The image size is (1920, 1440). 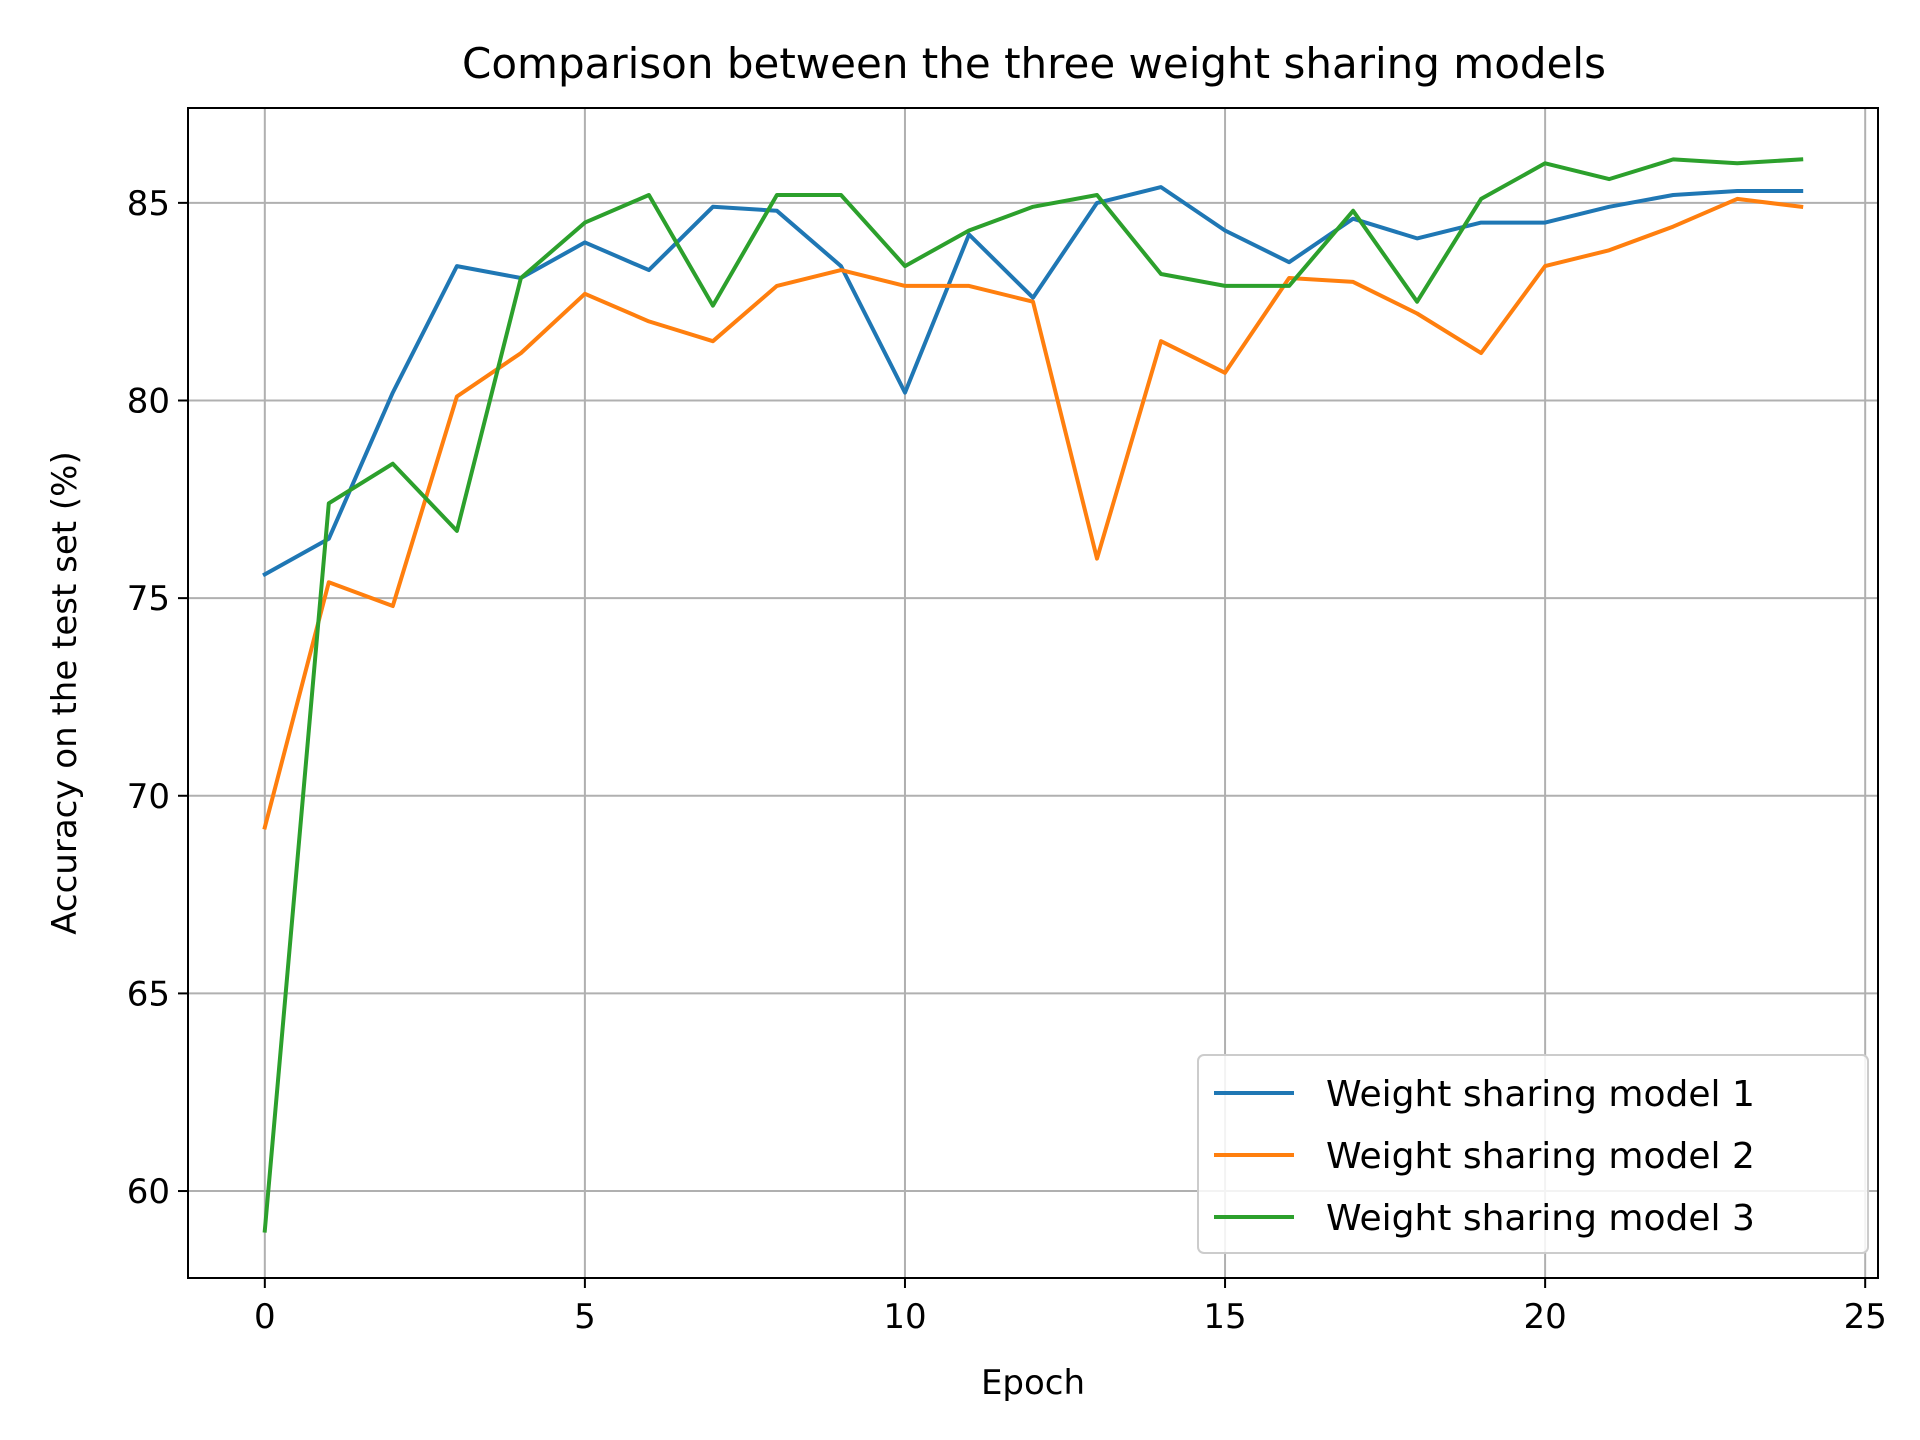 What do you see at coordinates (1544, 1317) in the screenshot?
I see `x-tick-label: 20` at bounding box center [1544, 1317].